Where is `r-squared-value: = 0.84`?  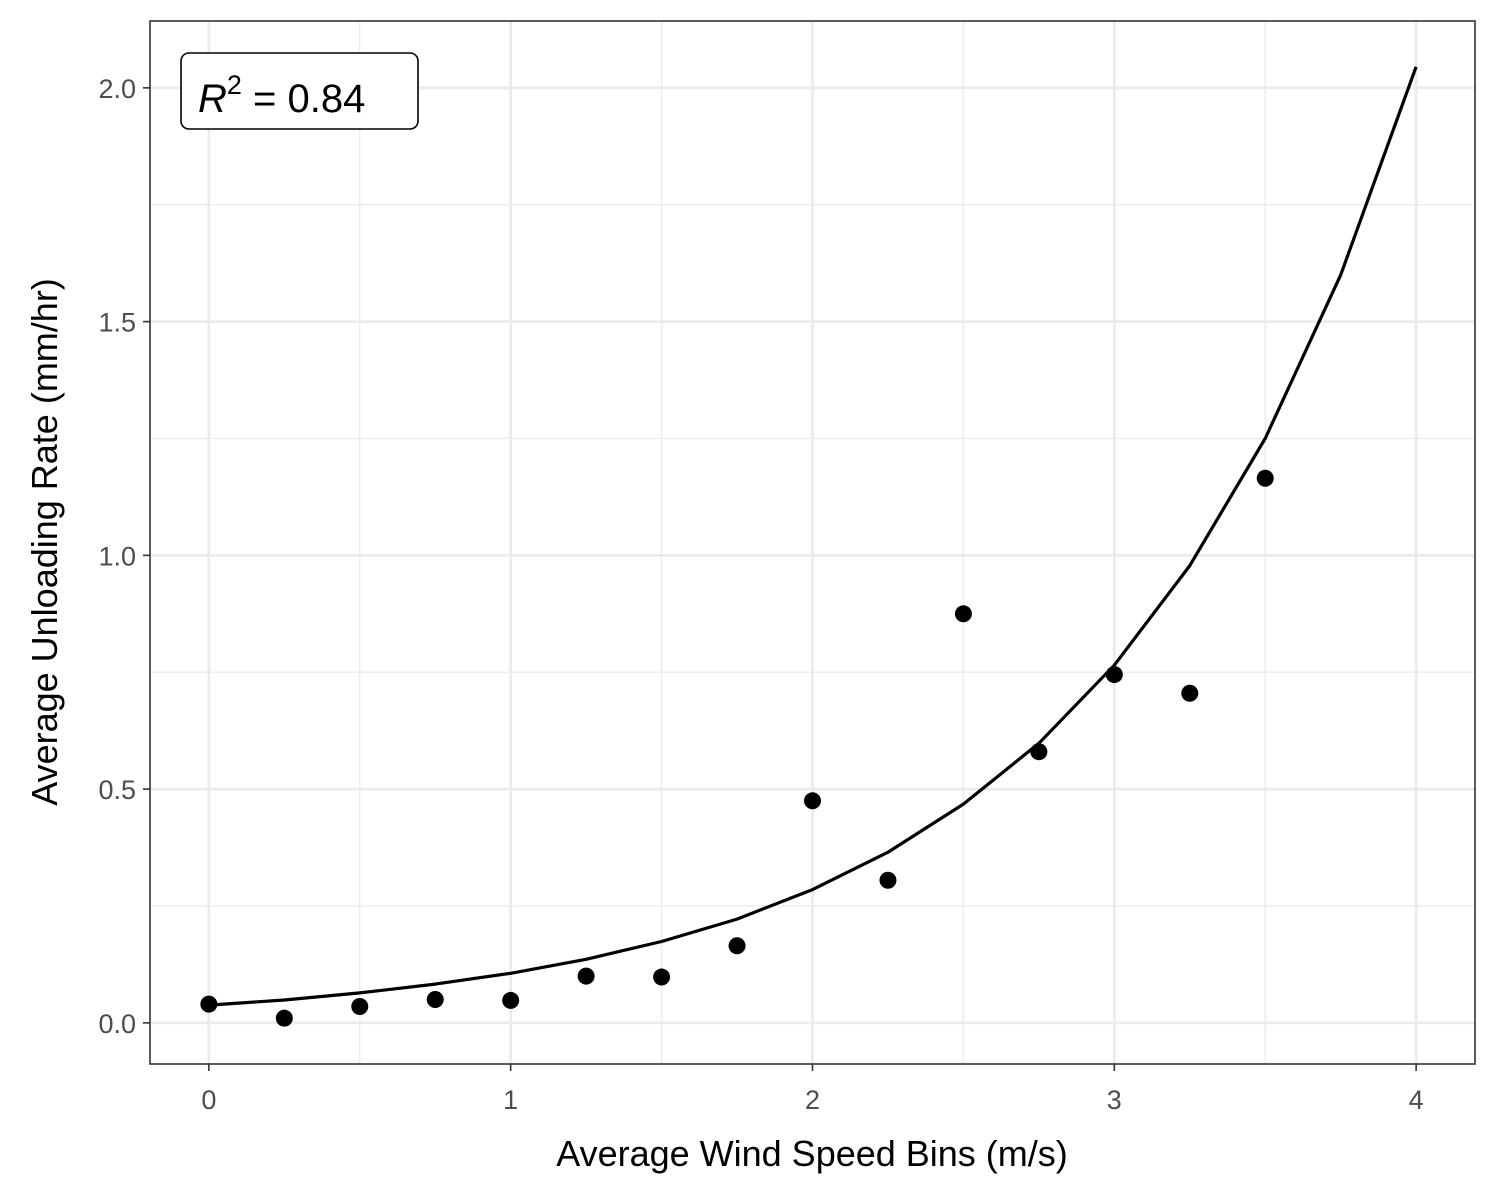
r-squared-value: = 0.84 is located at coordinates (303, 99).